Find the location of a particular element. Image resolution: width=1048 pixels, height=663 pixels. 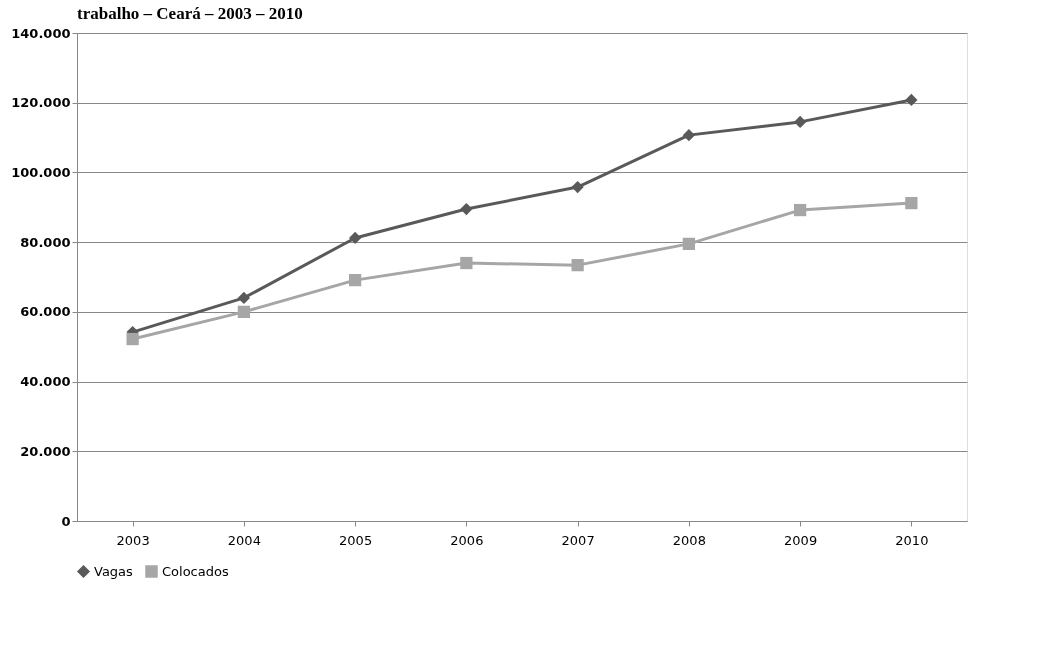

y-tick-label: 80.000 is located at coordinates (45, 242).